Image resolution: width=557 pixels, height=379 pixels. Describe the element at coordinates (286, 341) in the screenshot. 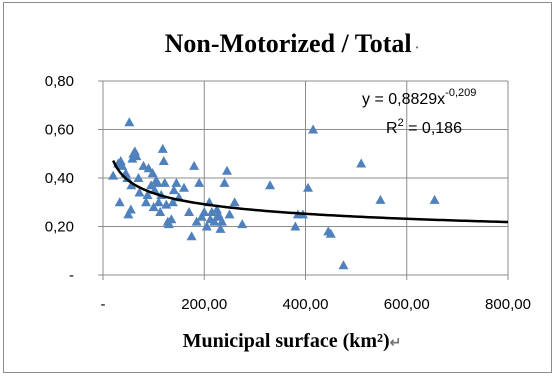

I see `x-axis-label-text: Municipal surface (km²)` at that location.